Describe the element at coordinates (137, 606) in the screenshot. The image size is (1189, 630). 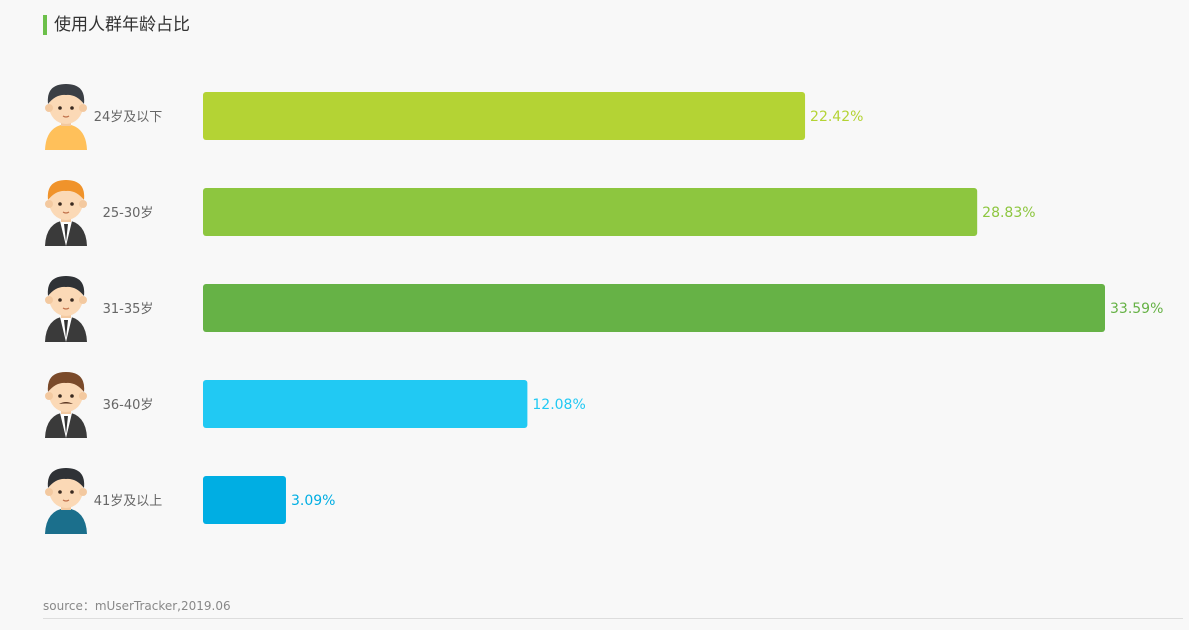
I see `source-note: source：mUserTracker,2019.06` at that location.